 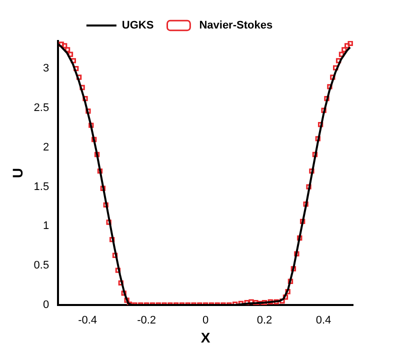 What do you see at coordinates (46, 68) in the screenshot?
I see `y-tick-label: 3` at bounding box center [46, 68].